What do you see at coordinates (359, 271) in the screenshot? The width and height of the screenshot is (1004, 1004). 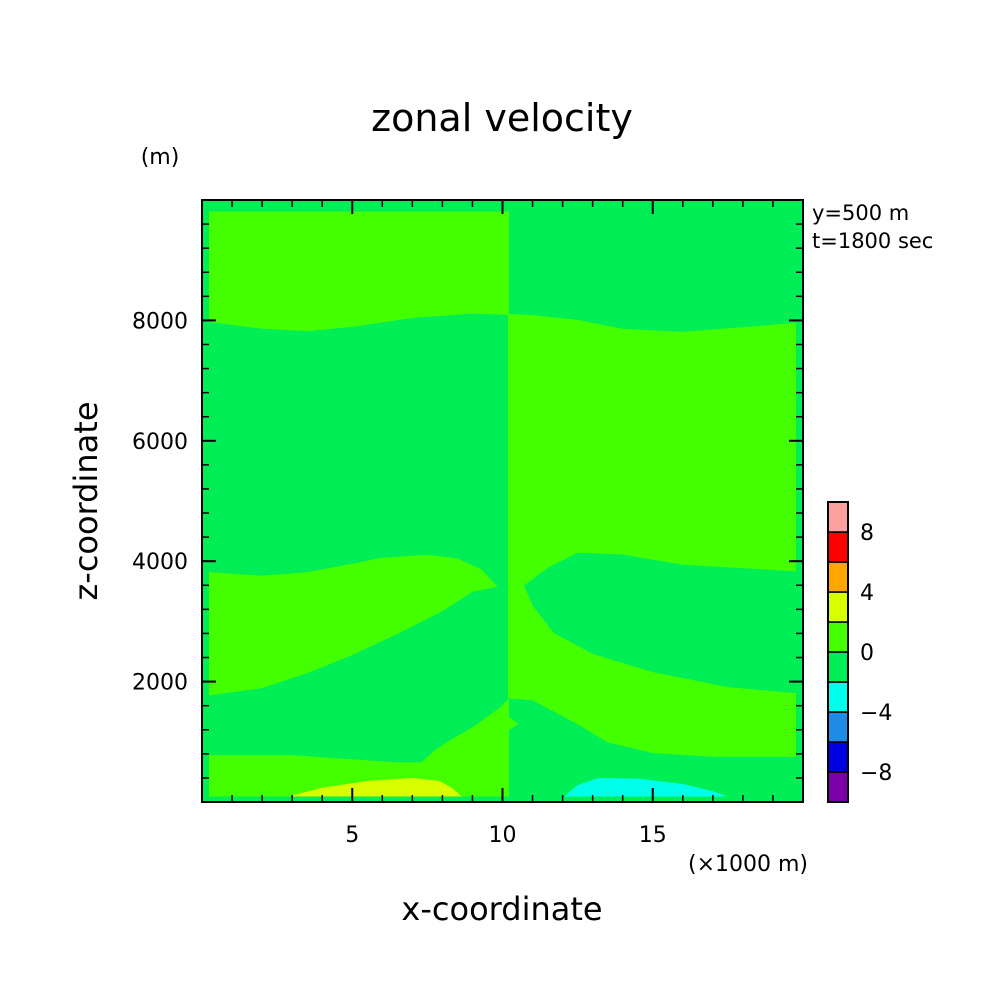 I see `contour-region-upper-left-band` at bounding box center [359, 271].